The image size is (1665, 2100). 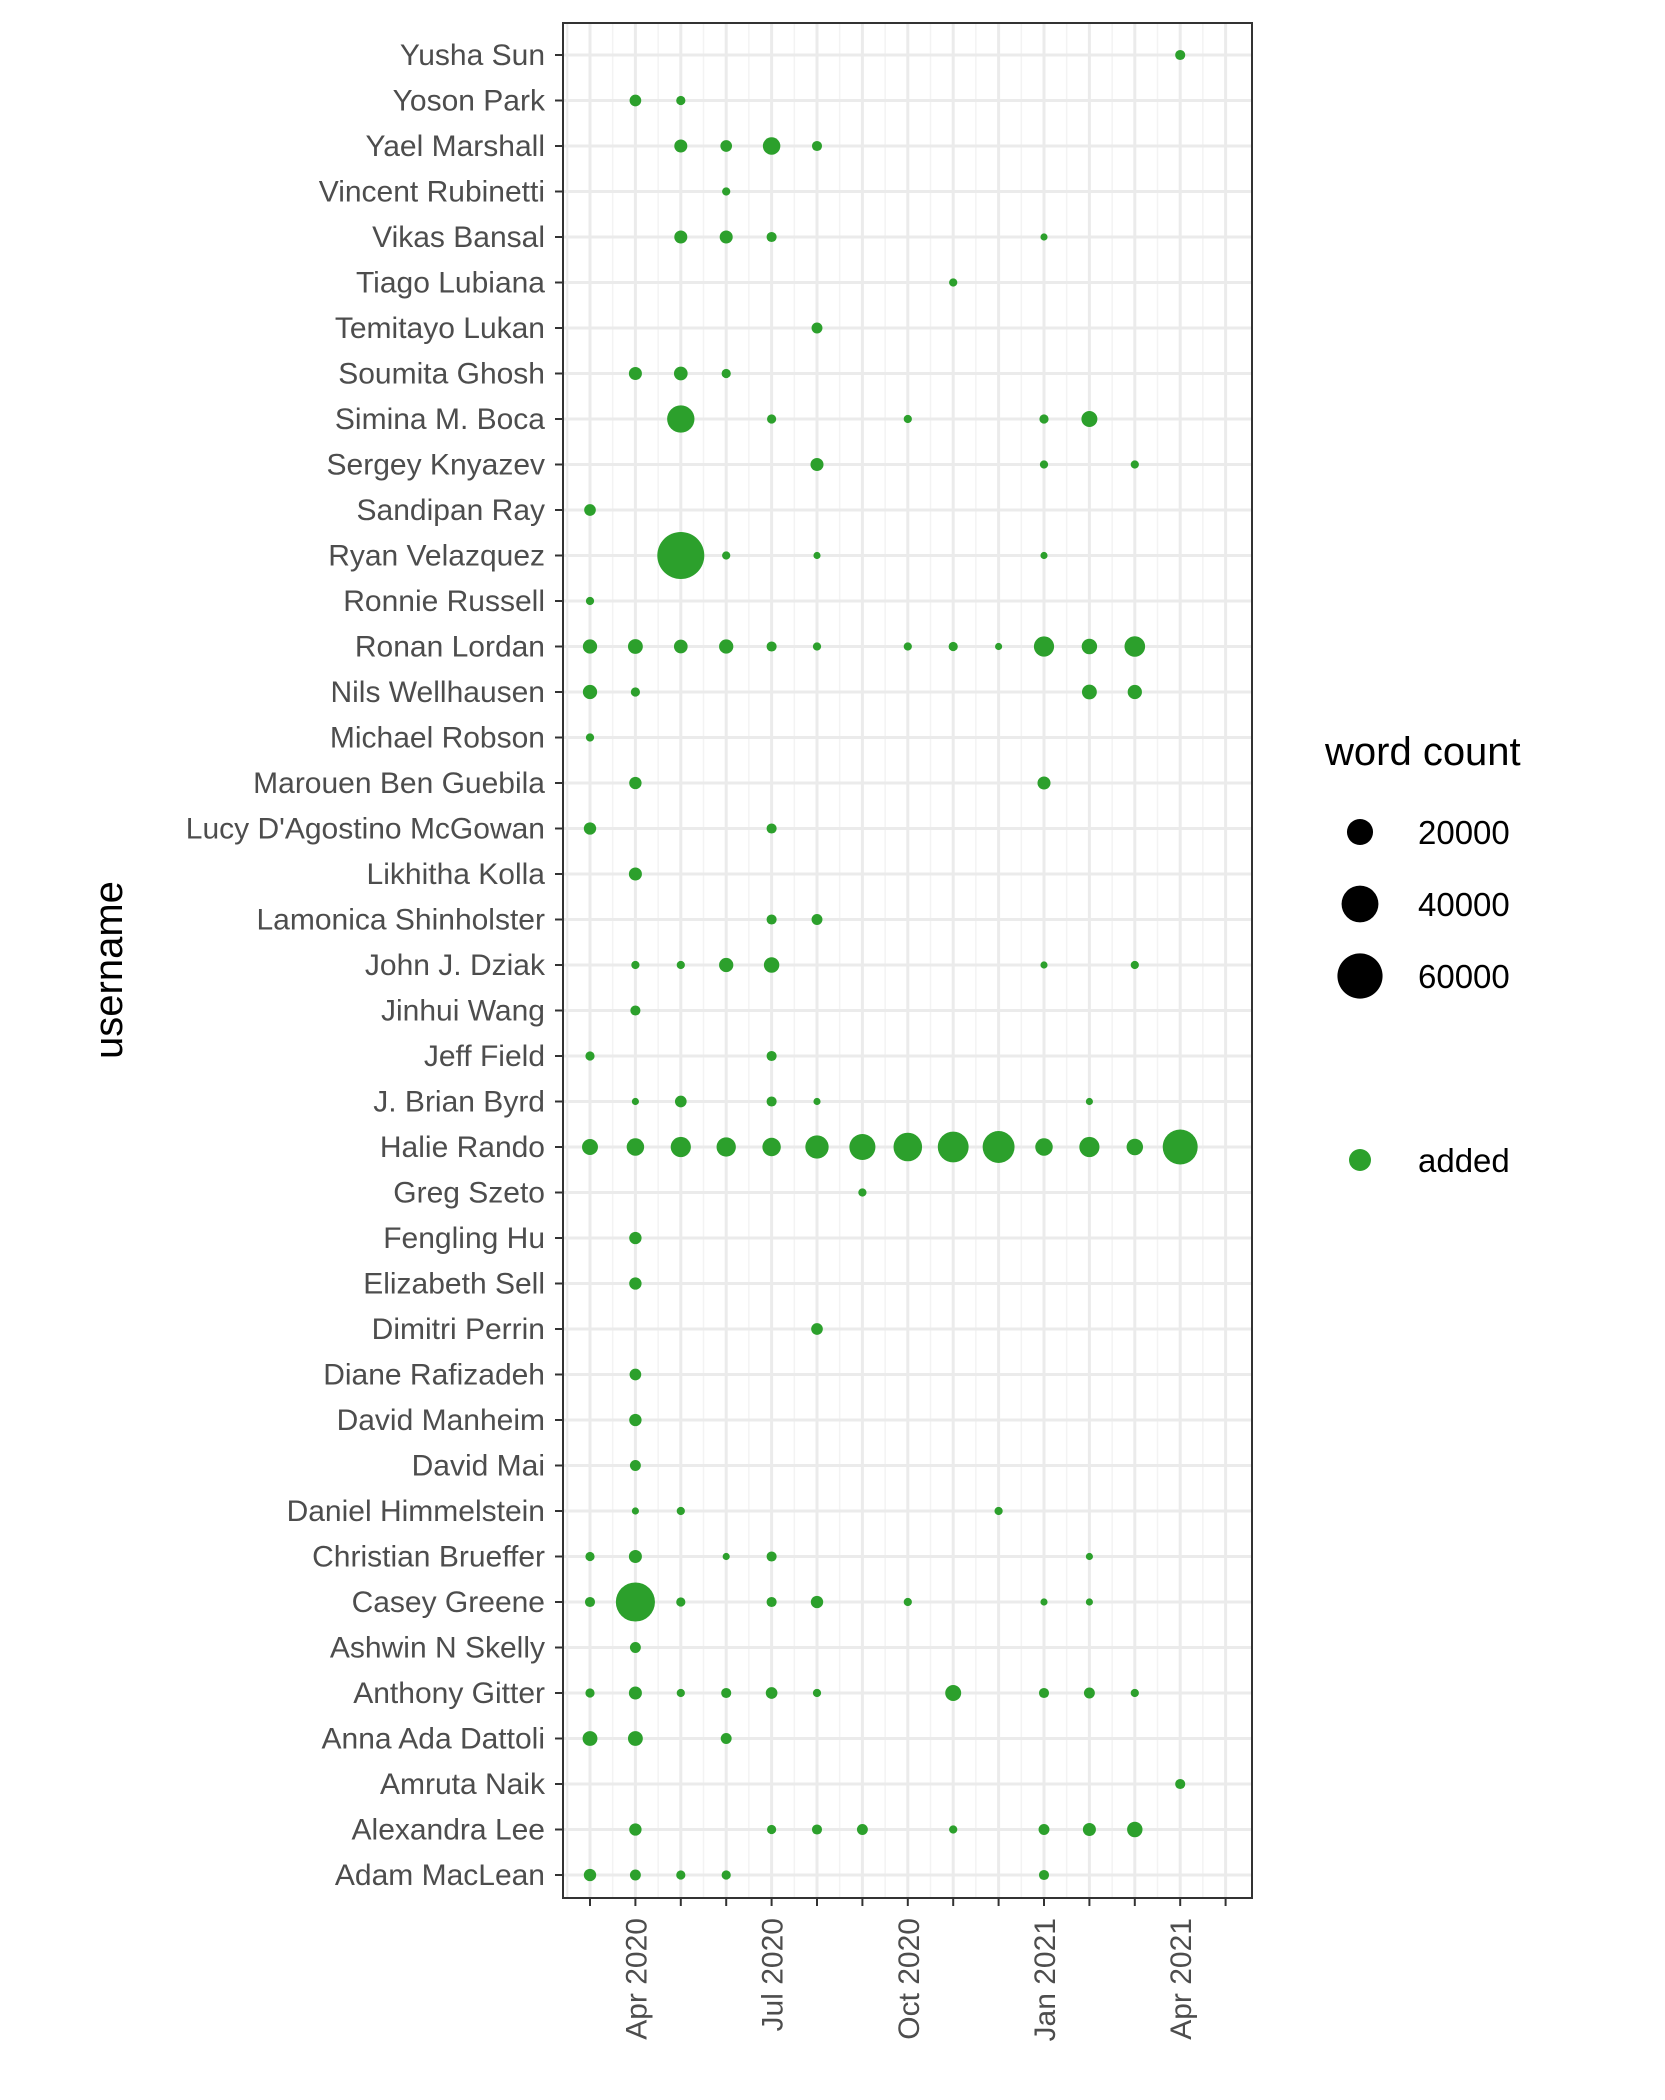 What do you see at coordinates (1464, 832) in the screenshot?
I see `size-legend-label: 20000` at bounding box center [1464, 832].